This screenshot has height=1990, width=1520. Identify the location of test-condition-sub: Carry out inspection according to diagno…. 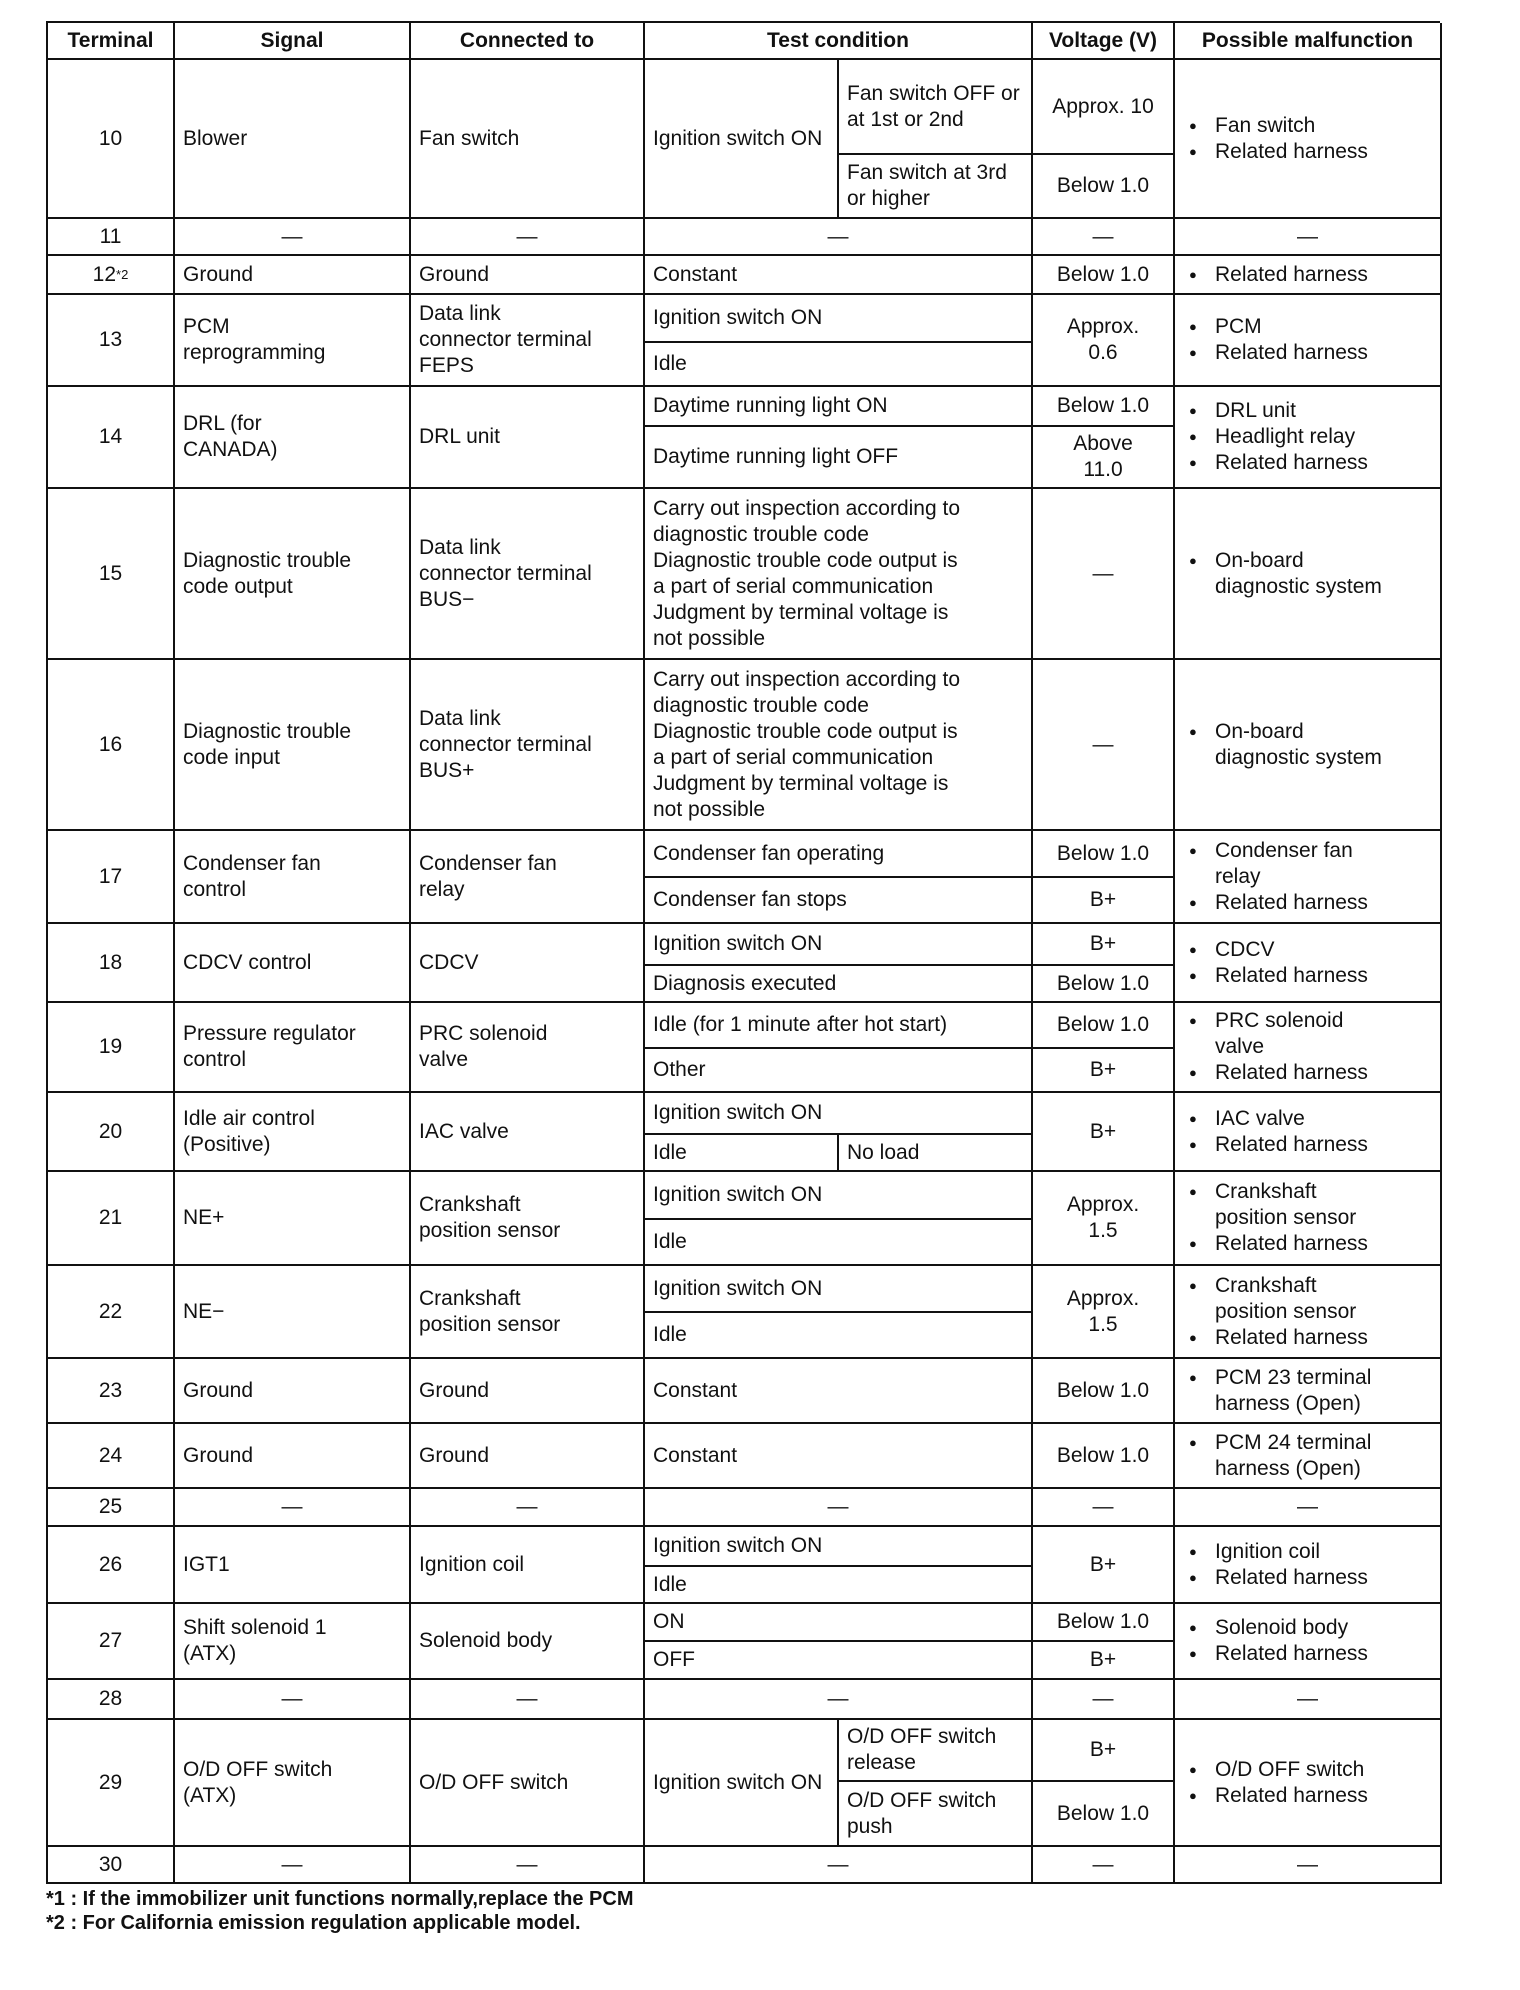
(806, 573).